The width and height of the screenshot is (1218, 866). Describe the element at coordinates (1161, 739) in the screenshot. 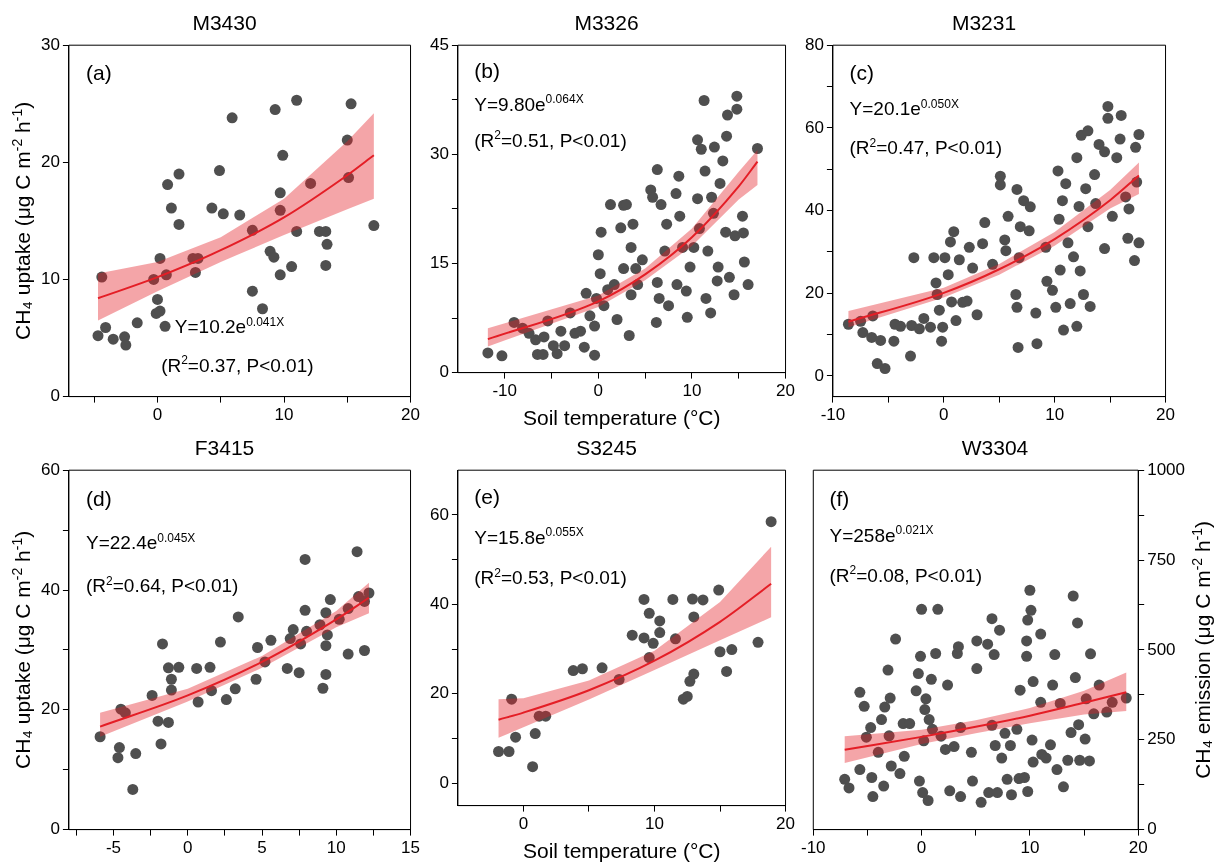

I see `y2-tick-label: 250` at that location.